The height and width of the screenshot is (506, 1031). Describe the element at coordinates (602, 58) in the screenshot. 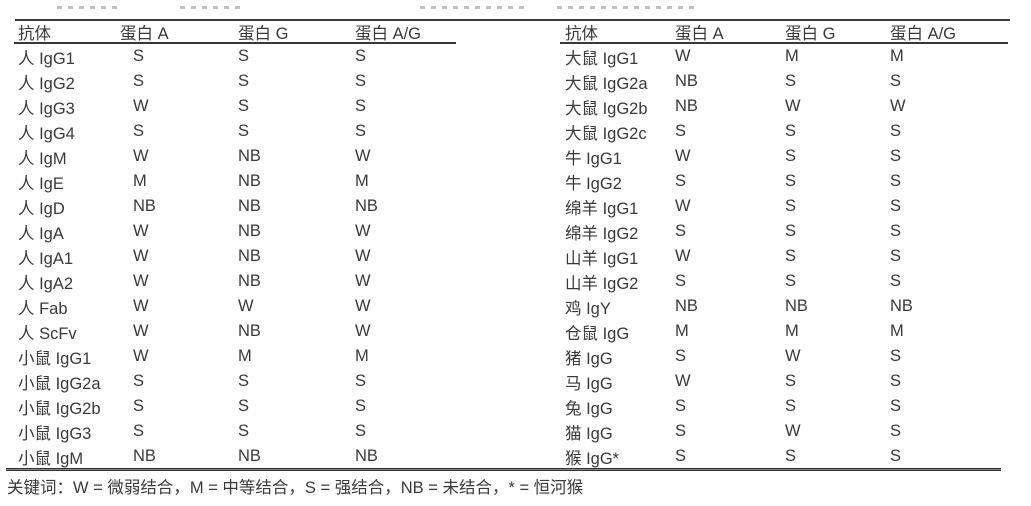

I see `antibody-cell: 大鼠 IgG1` at that location.